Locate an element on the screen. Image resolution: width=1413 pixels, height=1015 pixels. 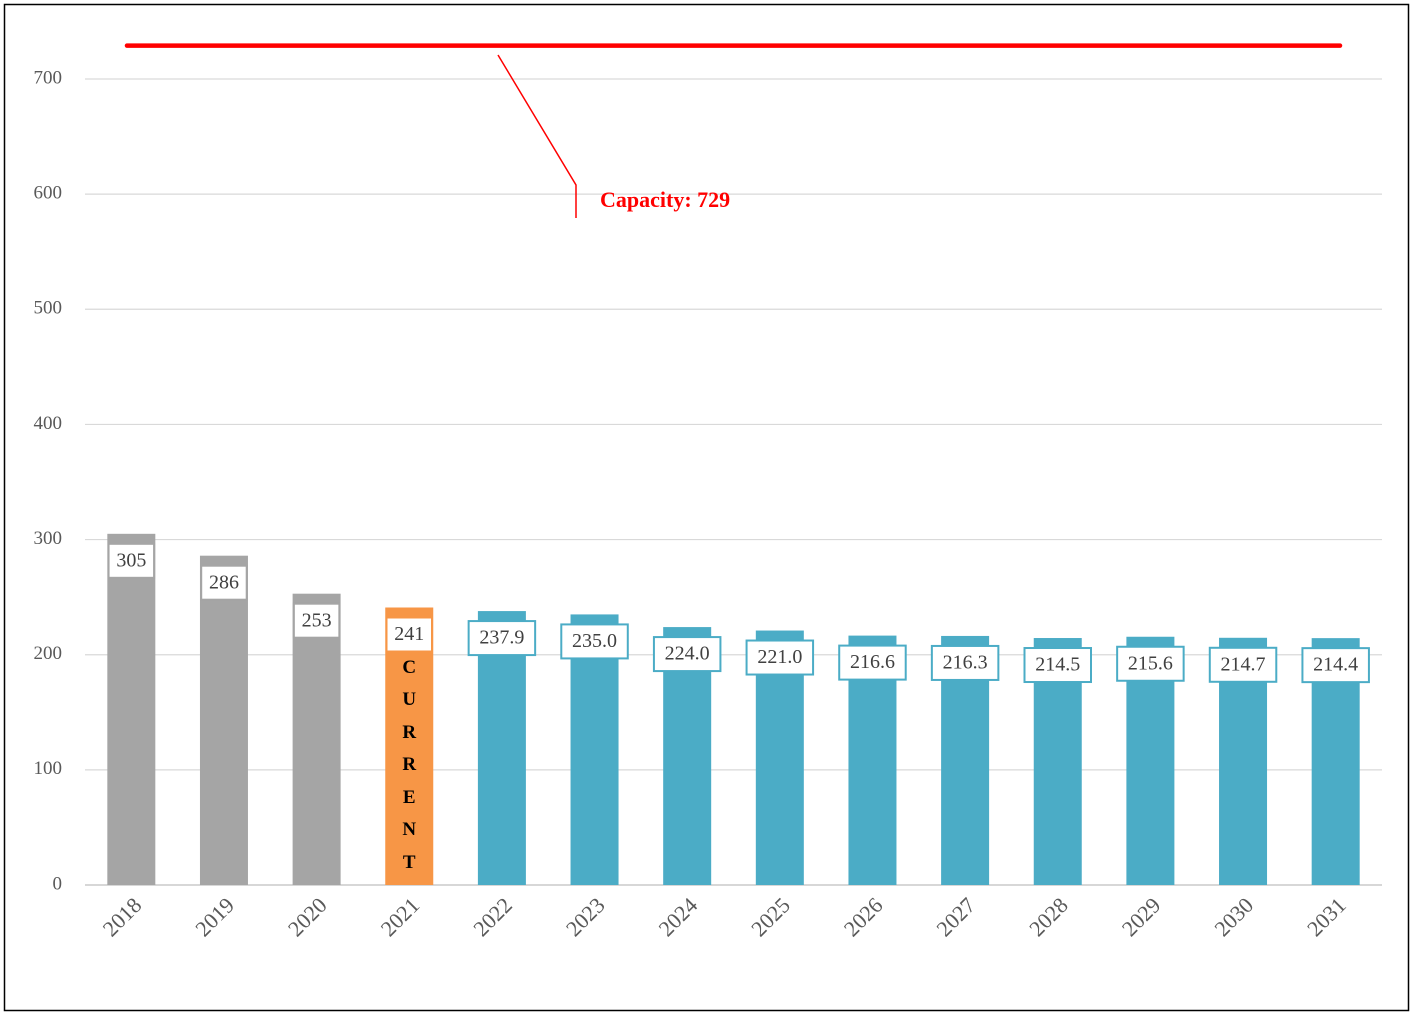
data-label: 305 is located at coordinates (131, 560).